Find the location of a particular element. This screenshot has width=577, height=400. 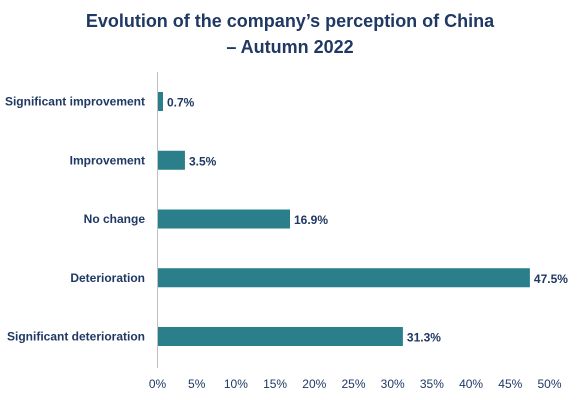

x-tick-label: 35% is located at coordinates (432, 384).